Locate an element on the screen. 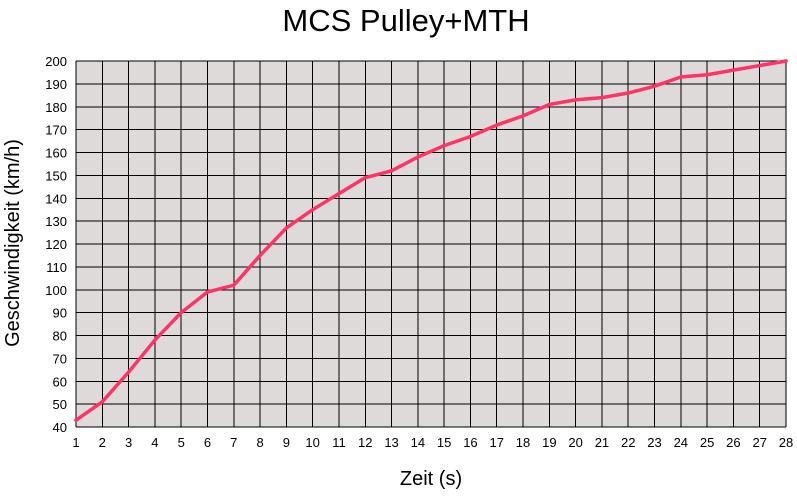  x-tick-label: 8 is located at coordinates (259, 442).